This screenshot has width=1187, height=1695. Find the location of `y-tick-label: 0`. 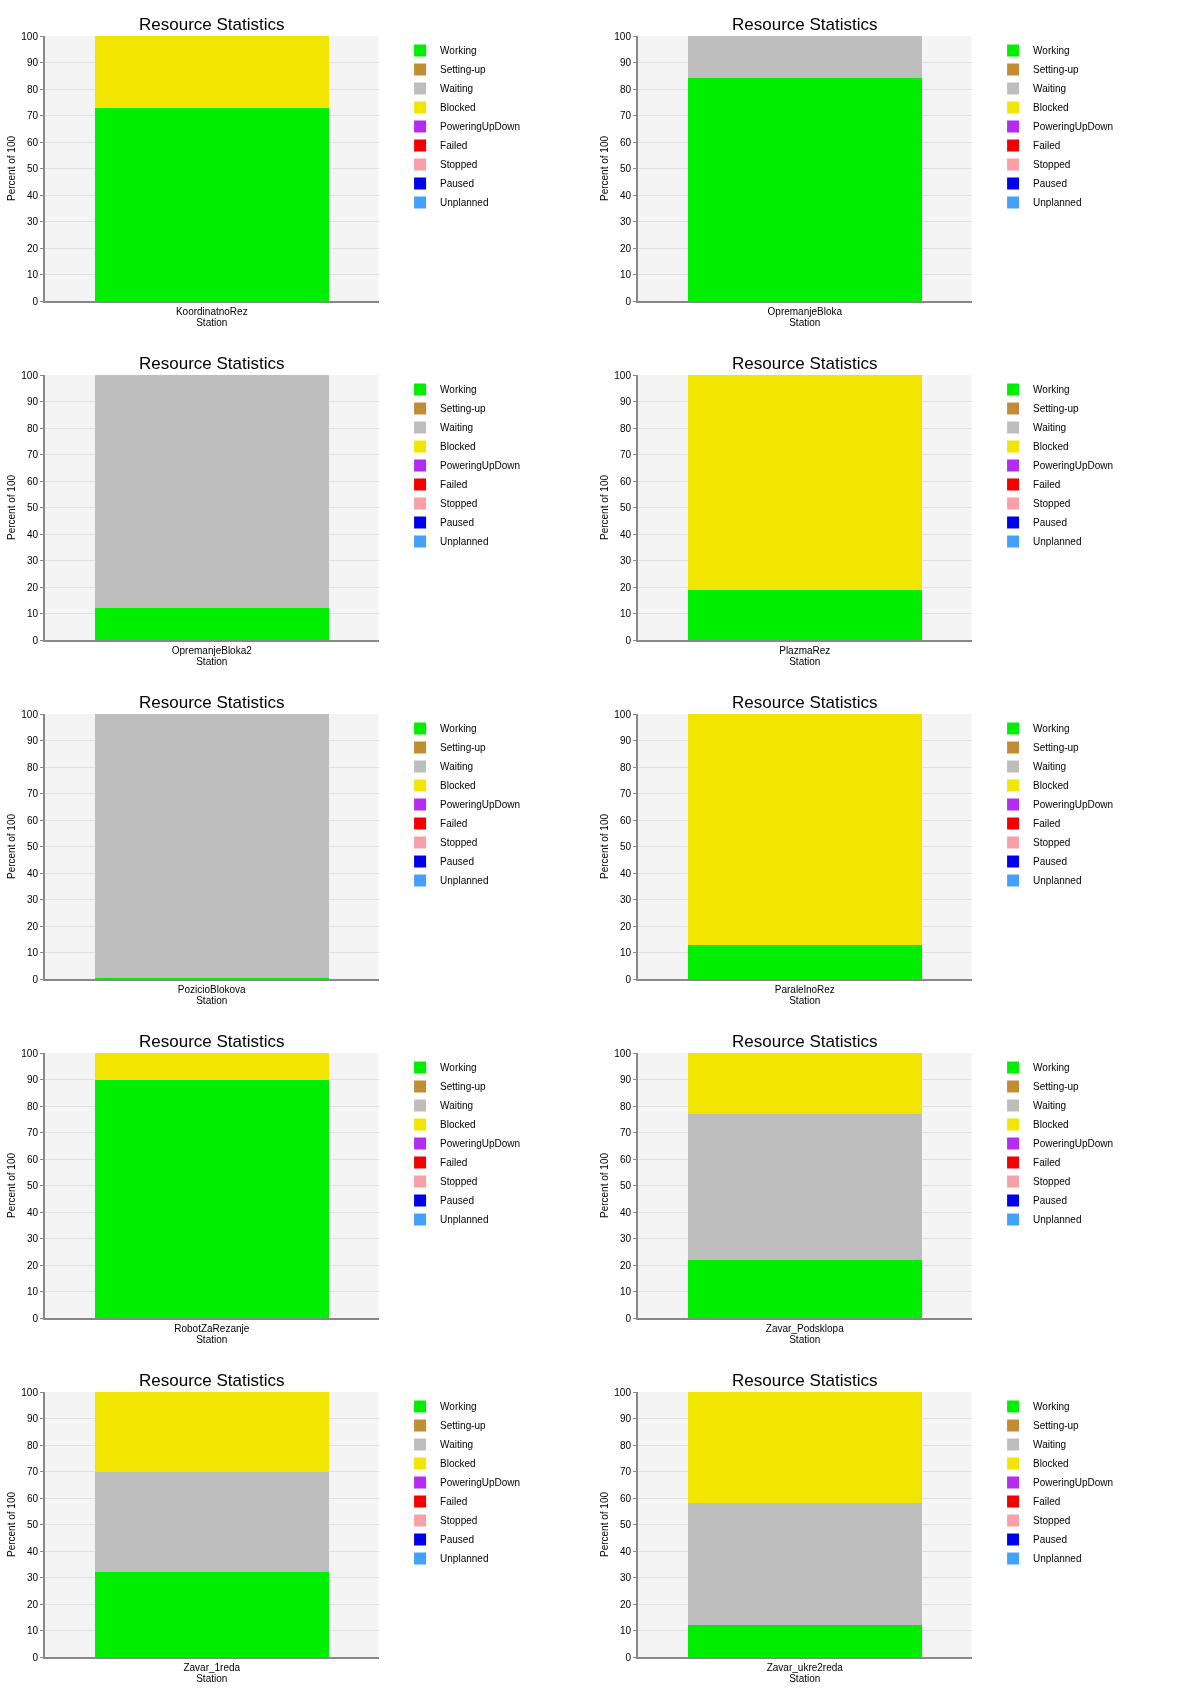

y-tick-label: 0 is located at coordinates (35, 640).